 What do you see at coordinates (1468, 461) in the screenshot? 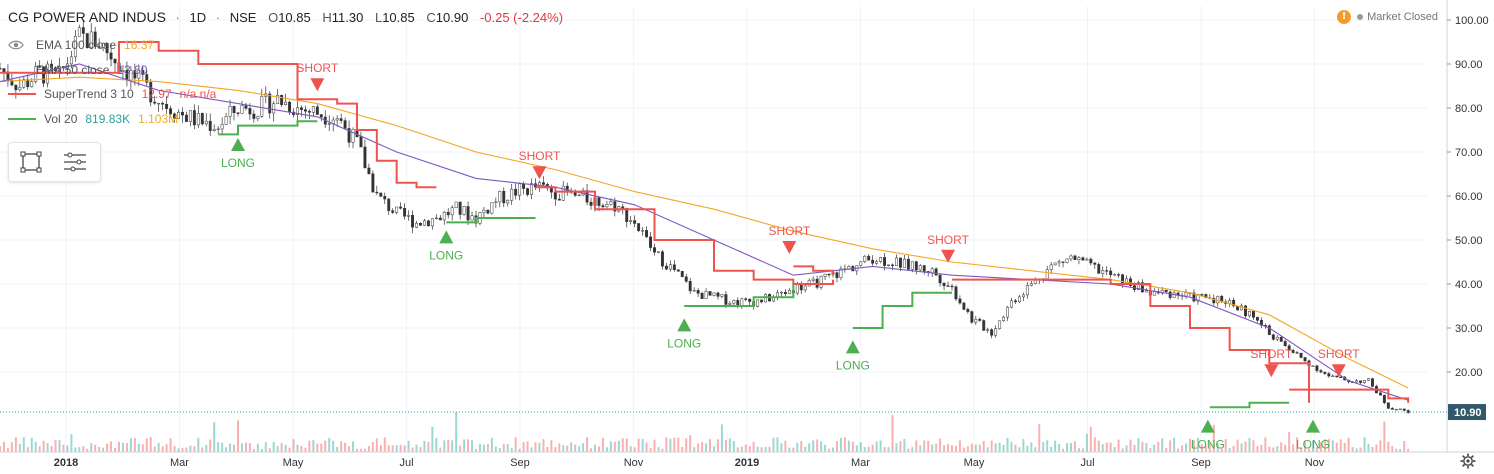
I see `settings-button` at bounding box center [1468, 461].